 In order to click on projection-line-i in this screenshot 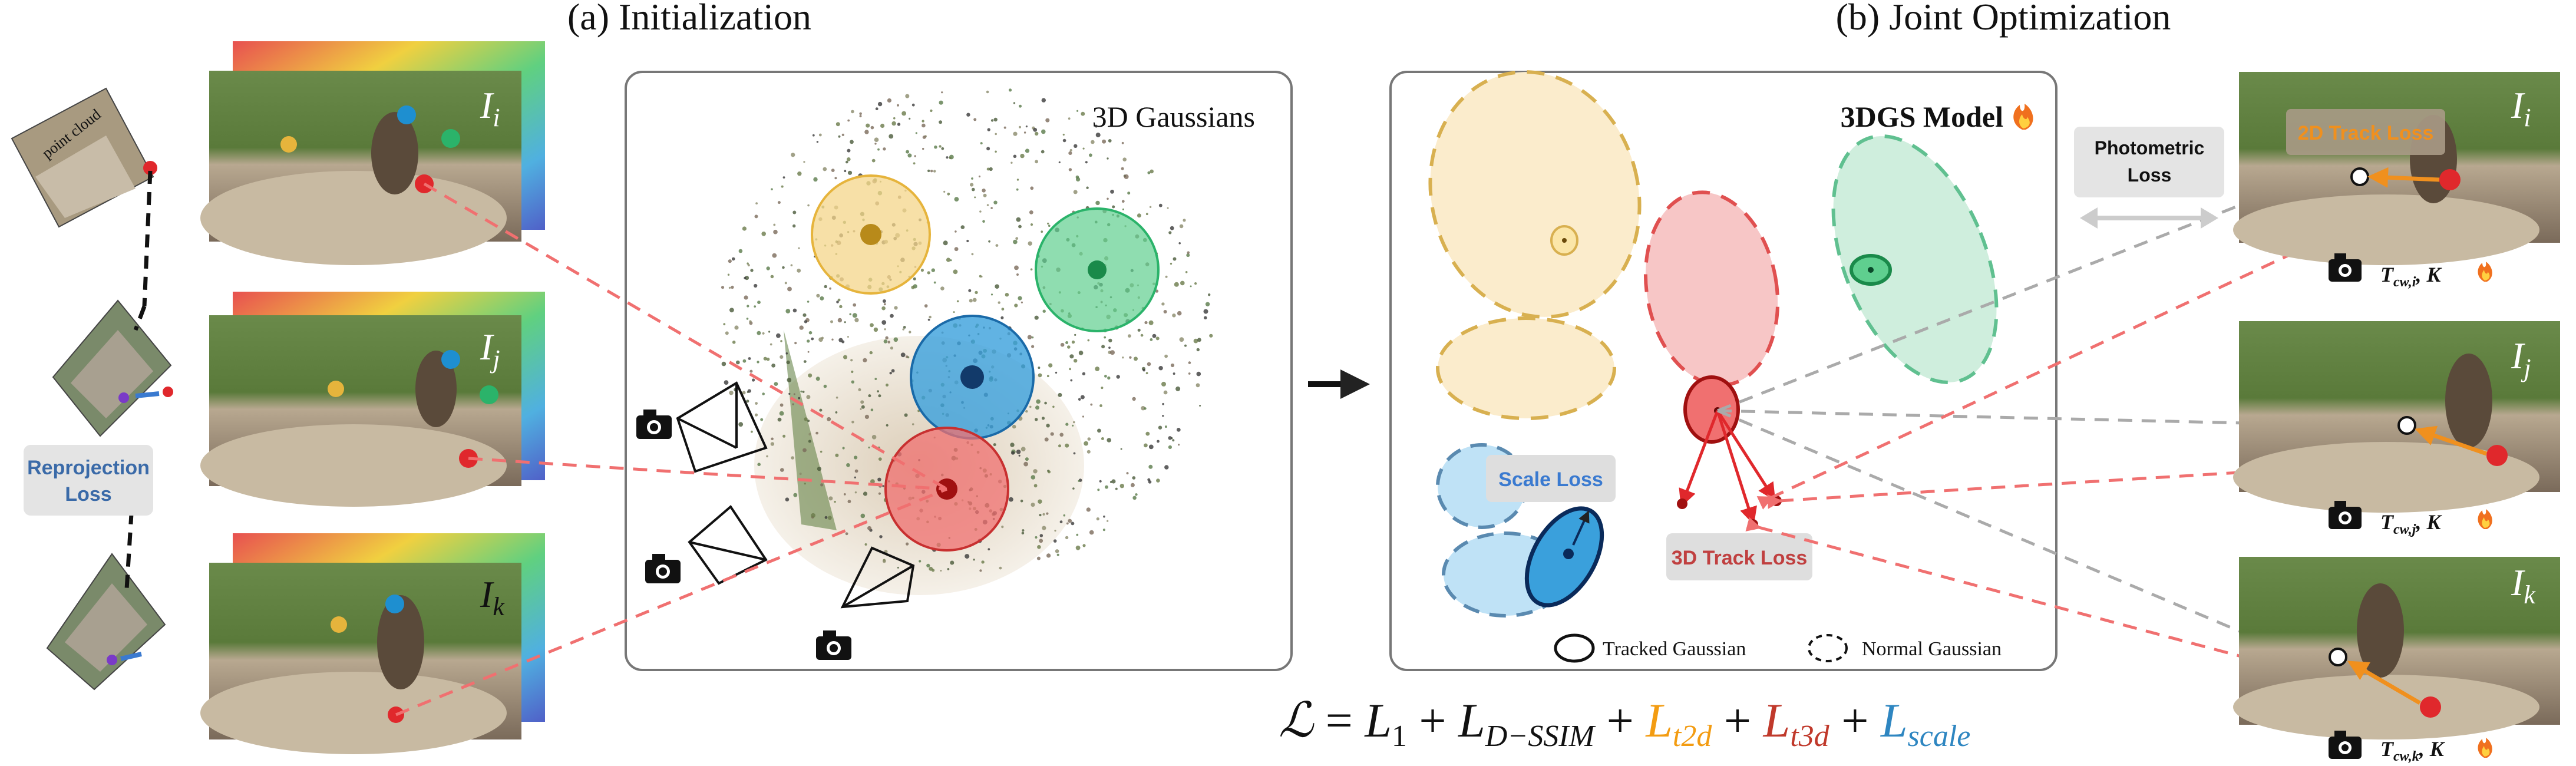, I will do `click(685, 336)`.